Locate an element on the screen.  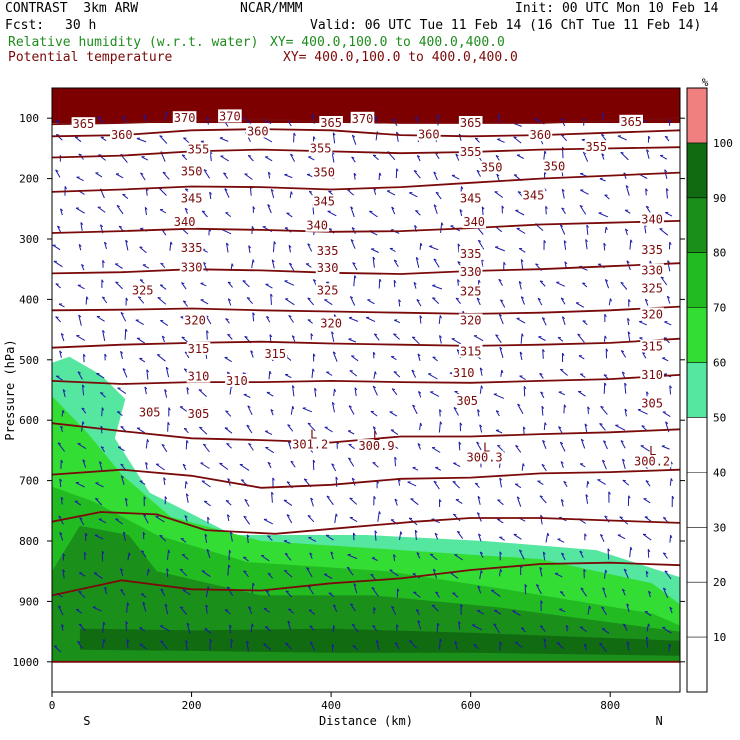
field1-name: Relative humidity (w.r.t. water) is located at coordinates (133, 42).